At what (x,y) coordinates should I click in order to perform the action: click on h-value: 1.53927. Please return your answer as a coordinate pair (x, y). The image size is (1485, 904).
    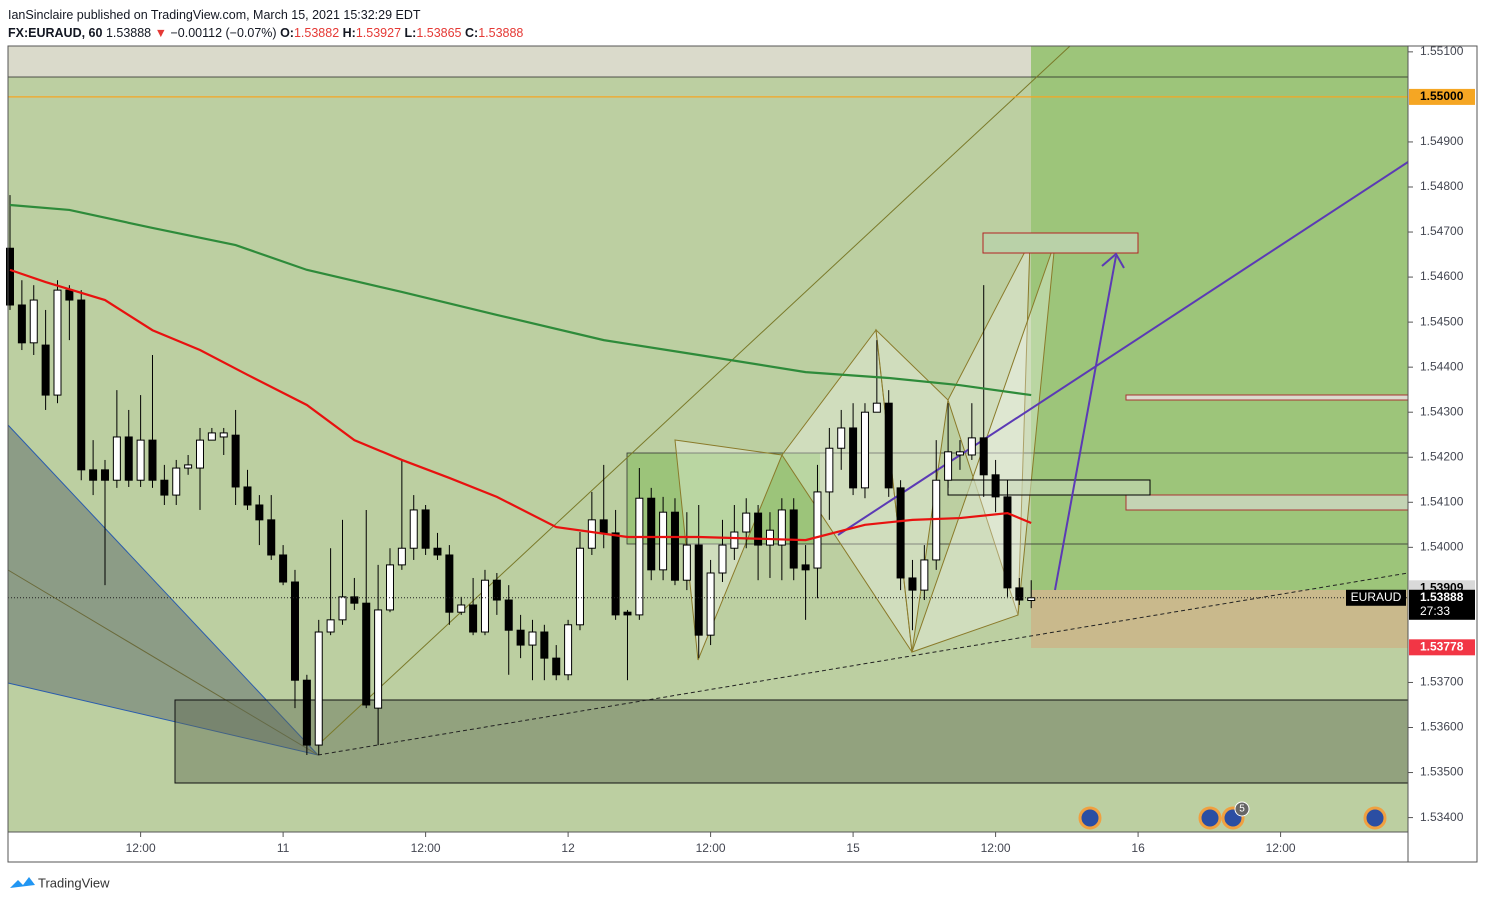
    Looking at the image, I should click on (378, 33).